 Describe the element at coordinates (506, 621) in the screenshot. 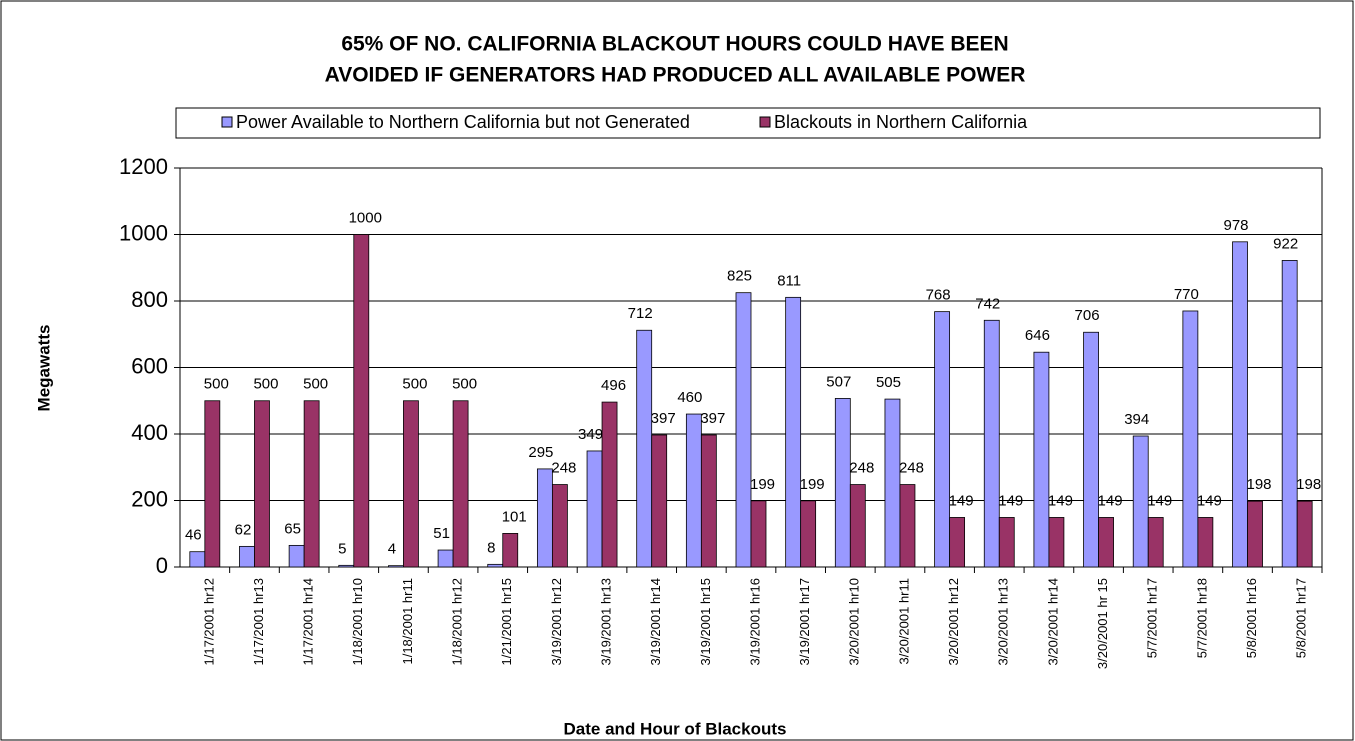

I see `x-tick-label: 1/21/2001 hr15` at that location.